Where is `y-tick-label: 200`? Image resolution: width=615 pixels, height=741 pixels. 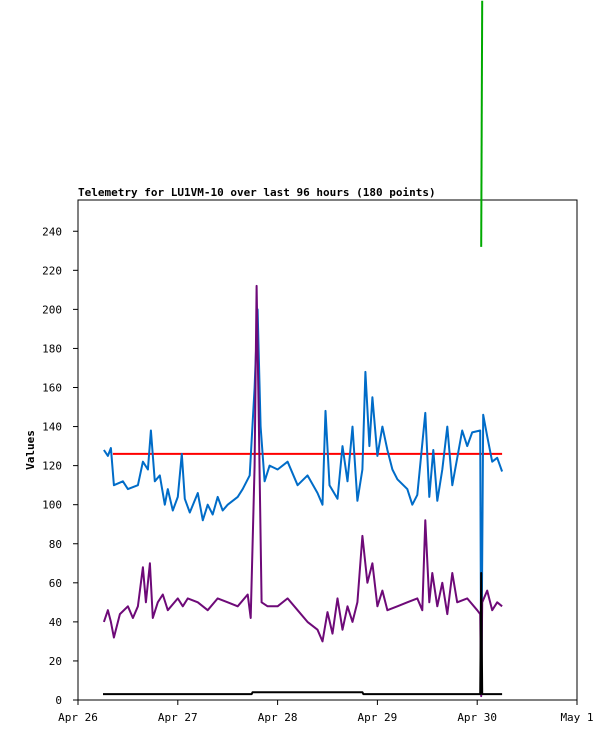 y-tick-label: 200 is located at coordinates (52, 309).